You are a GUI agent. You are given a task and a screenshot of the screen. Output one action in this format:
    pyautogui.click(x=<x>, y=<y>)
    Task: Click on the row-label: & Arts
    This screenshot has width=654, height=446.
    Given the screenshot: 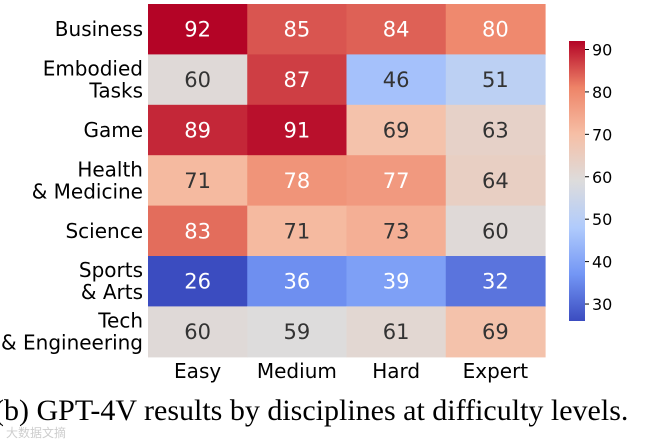 What is the action you would take?
    pyautogui.click(x=112, y=292)
    